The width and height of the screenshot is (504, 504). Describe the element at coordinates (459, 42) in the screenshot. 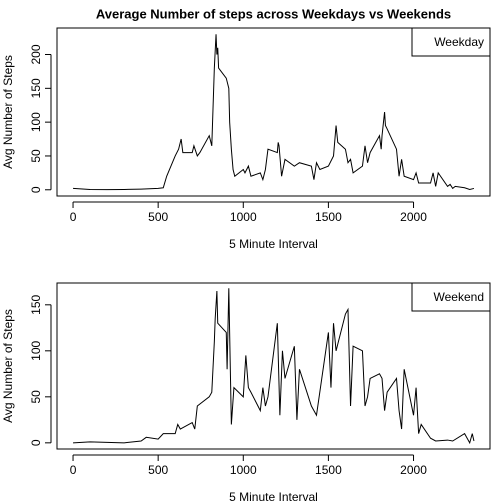

I see `legend-label: Weekday` at that location.